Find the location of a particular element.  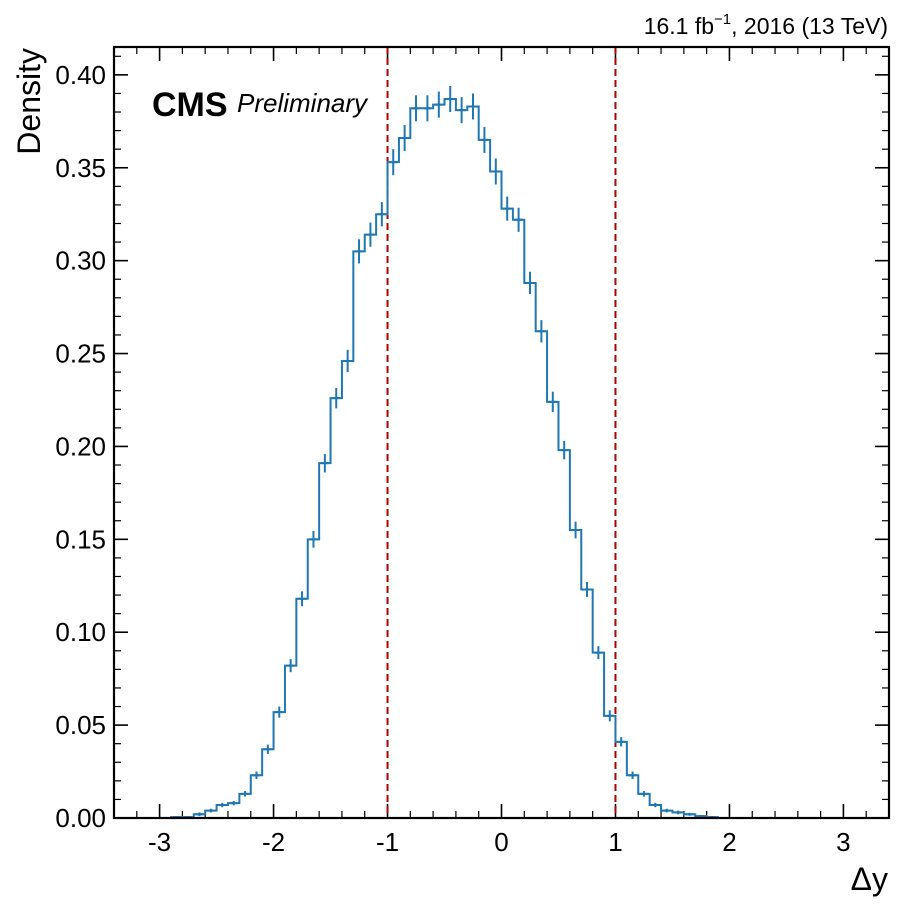

y-tick-label: 0.30 is located at coordinates (80, 261).